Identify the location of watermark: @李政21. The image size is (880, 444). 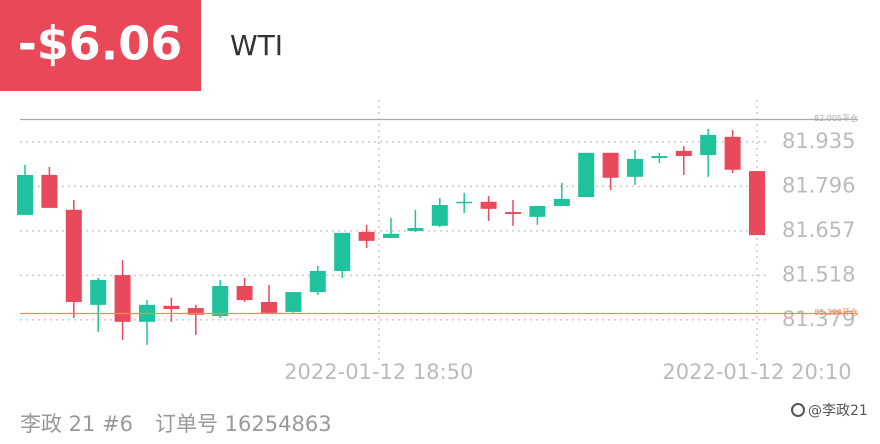
(838, 411).